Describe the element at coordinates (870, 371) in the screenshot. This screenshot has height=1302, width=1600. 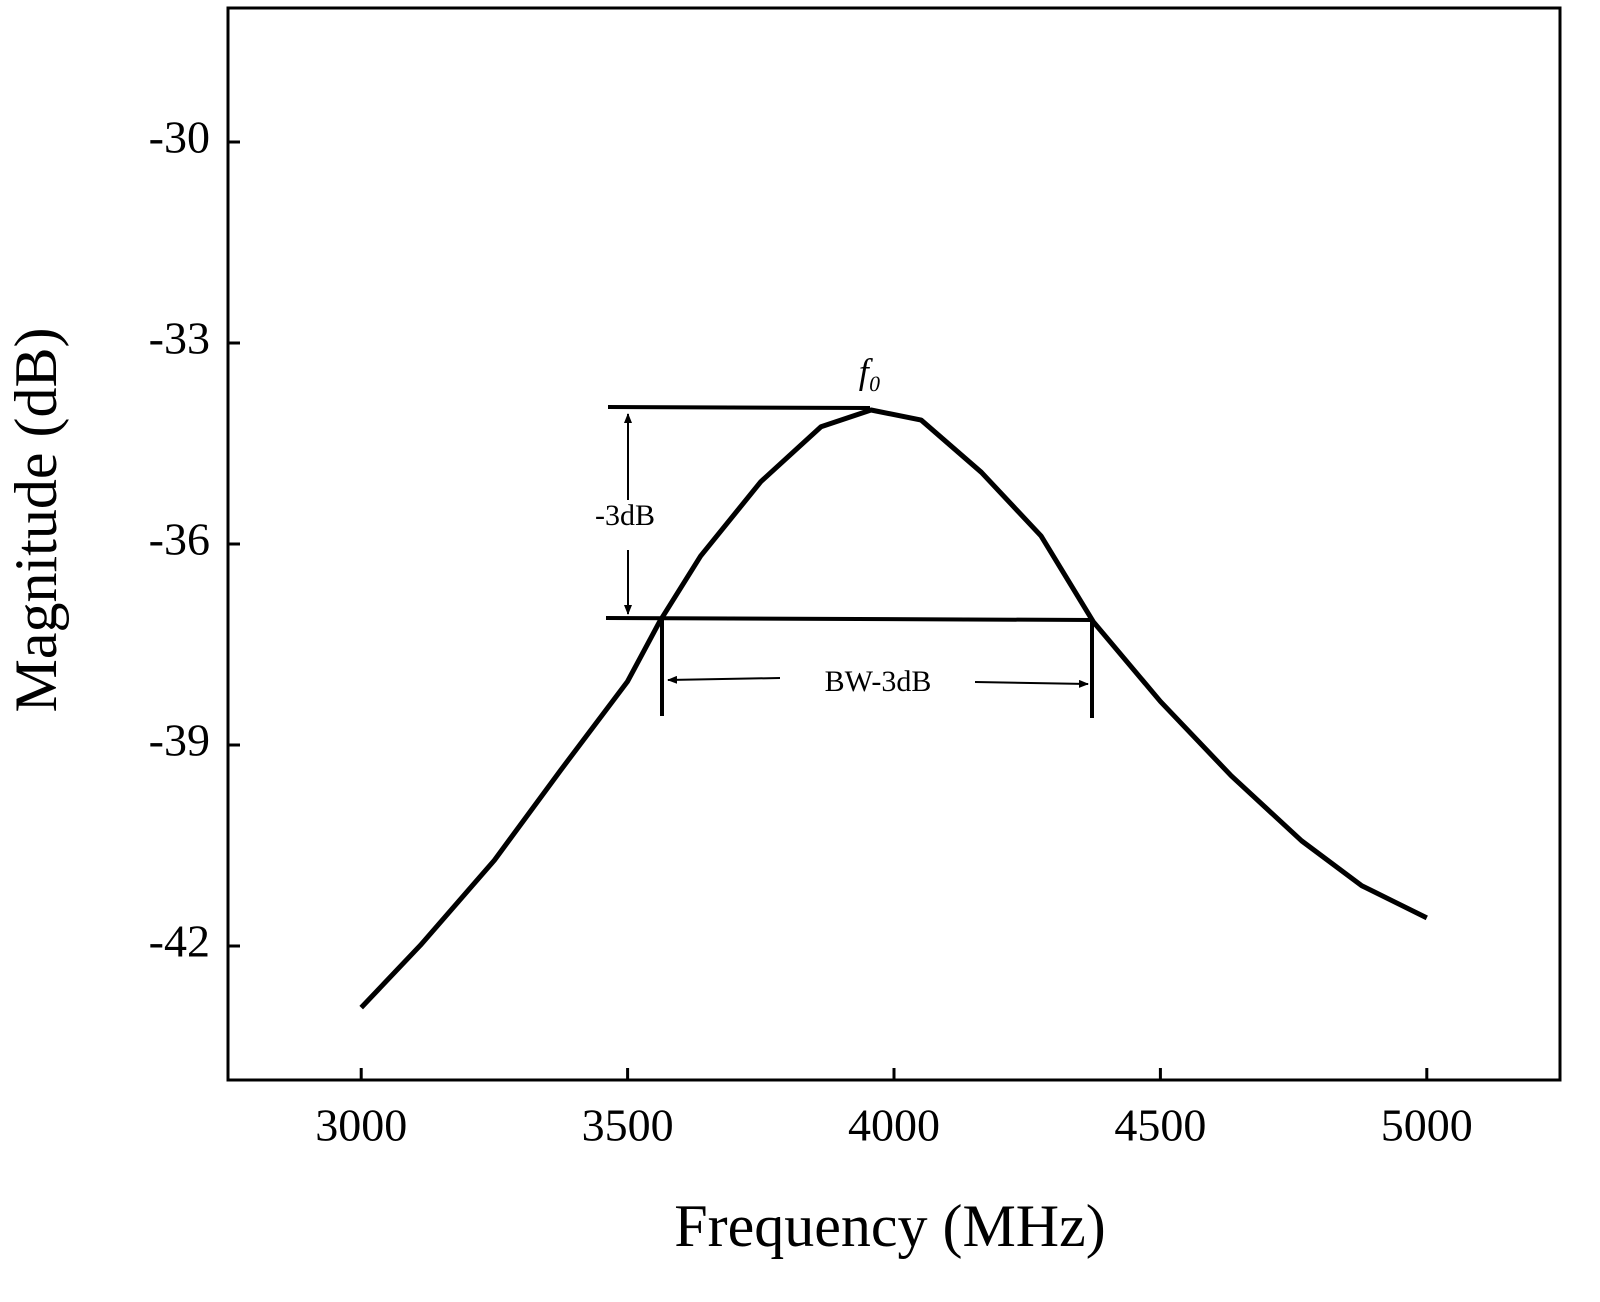
I see `annotation: f₀` at that location.